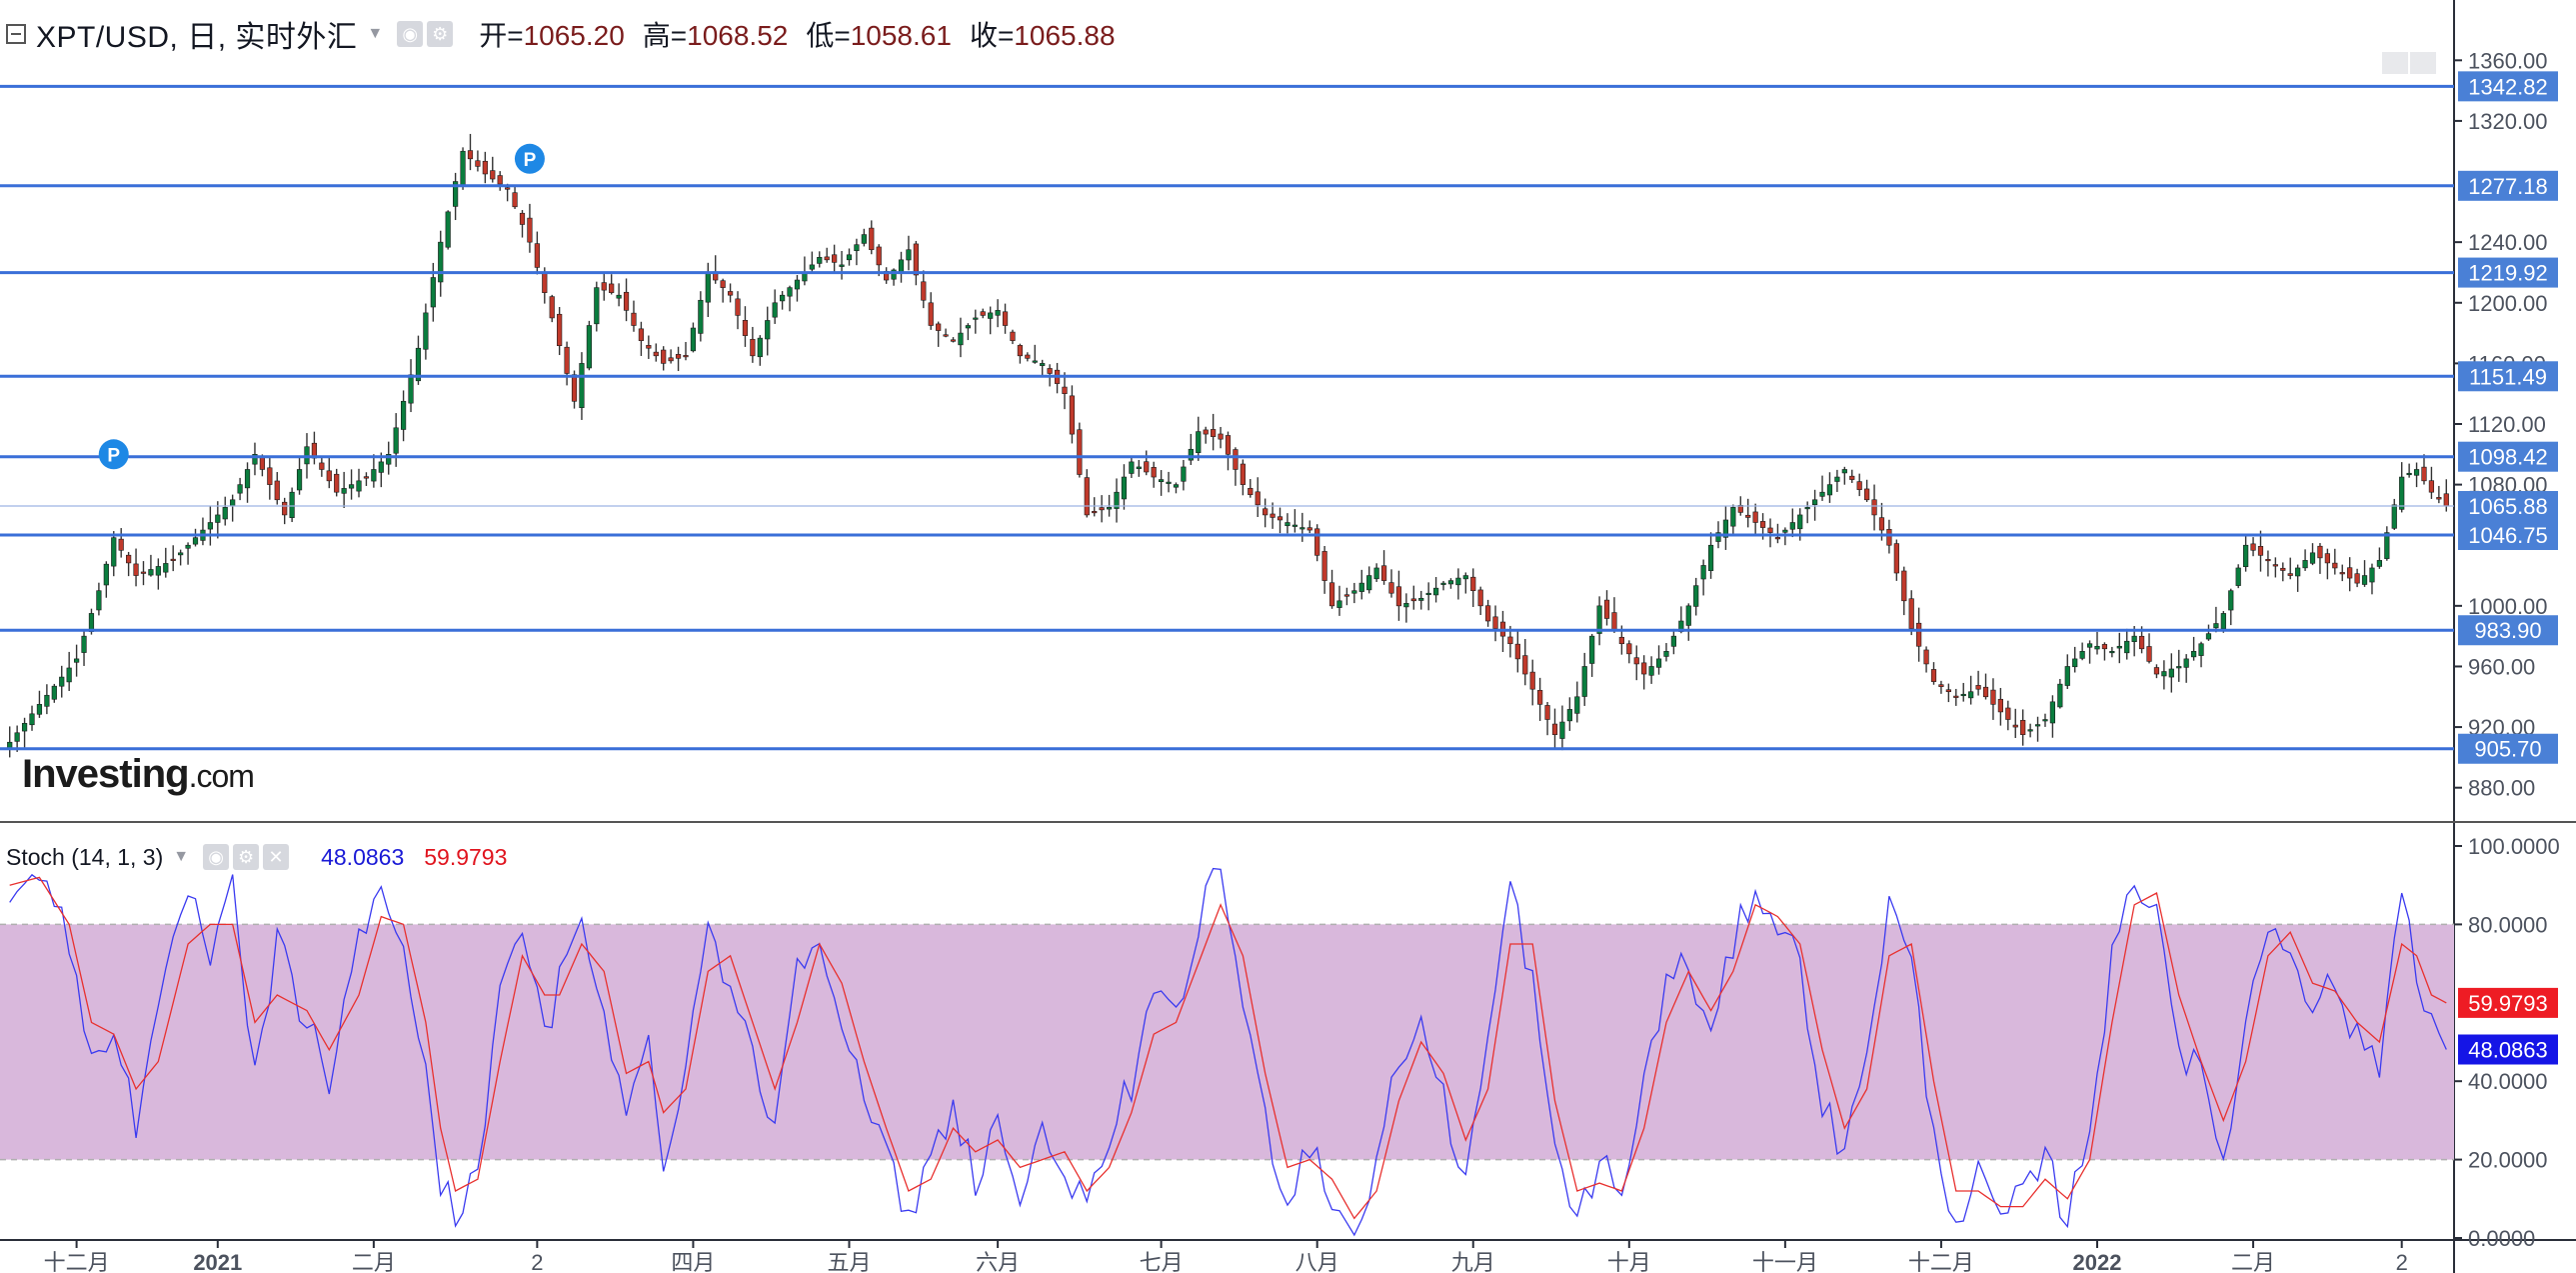 The height and width of the screenshot is (1273, 2576). What do you see at coordinates (85, 856) in the screenshot?
I see `stoch-title: Stoch (14, 1, 3)` at bounding box center [85, 856].